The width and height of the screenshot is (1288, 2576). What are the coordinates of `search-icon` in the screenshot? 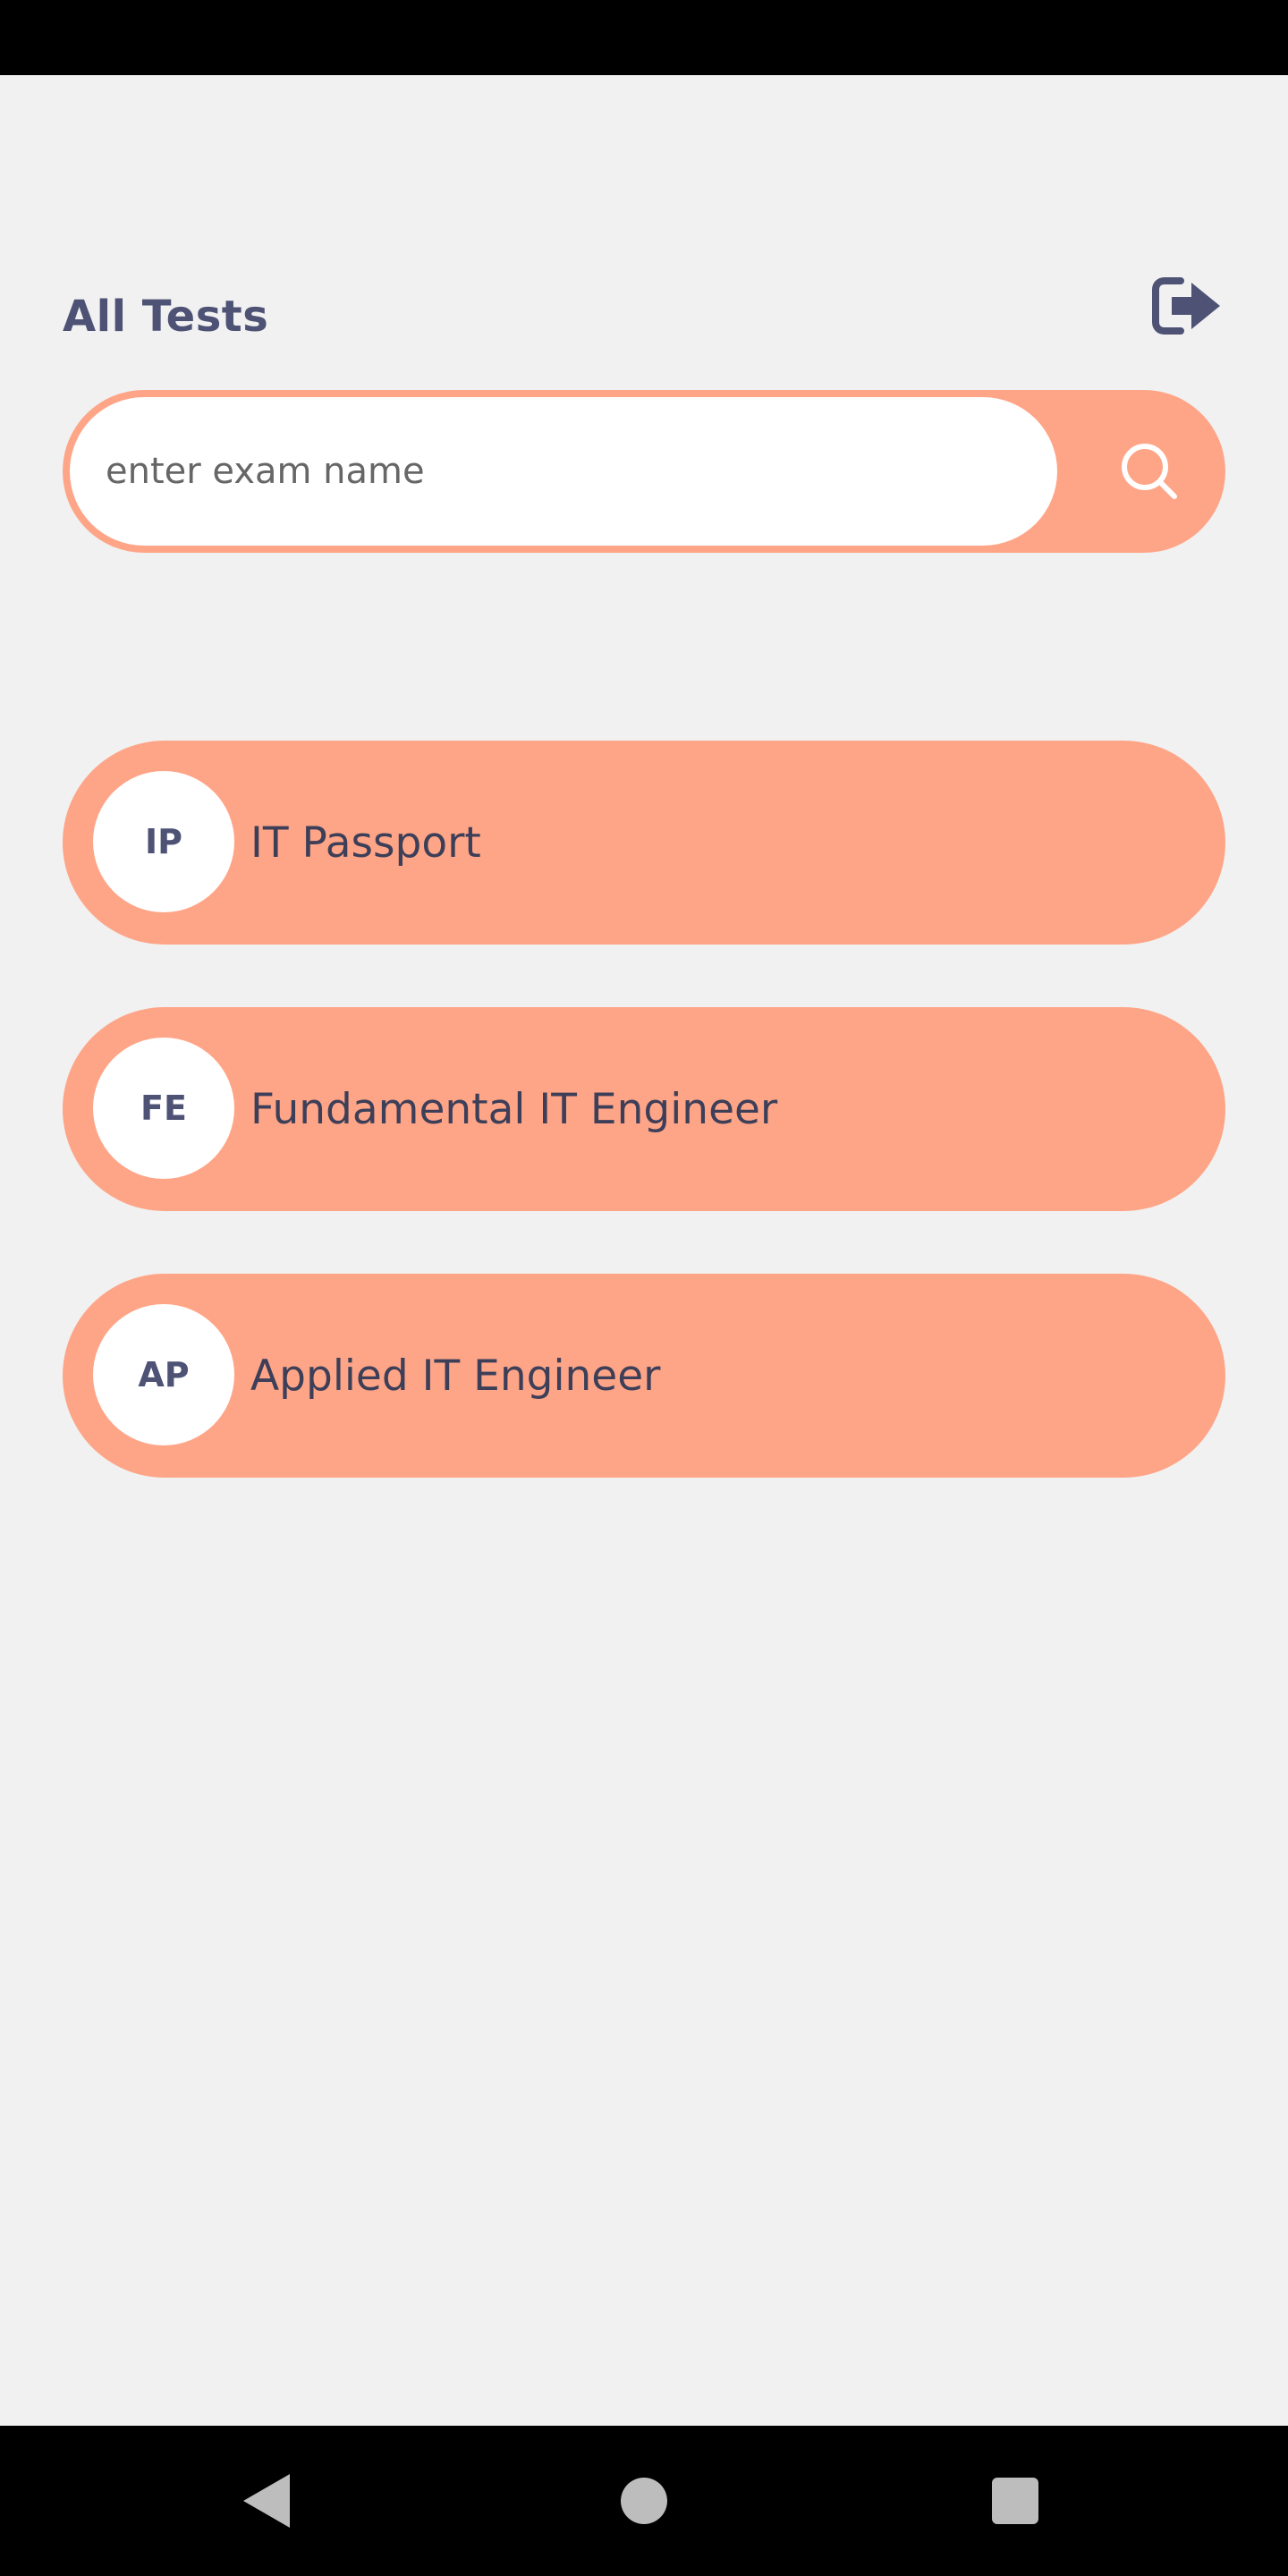 It's located at (1149, 471).